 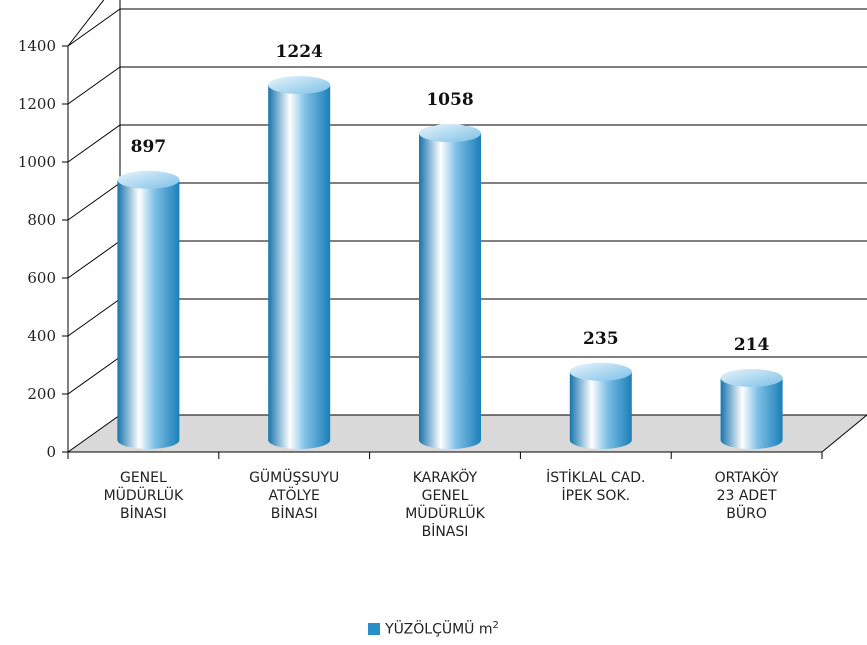 What do you see at coordinates (294, 477) in the screenshot?
I see `category-label-line: GÜMÜŞSUYU` at bounding box center [294, 477].